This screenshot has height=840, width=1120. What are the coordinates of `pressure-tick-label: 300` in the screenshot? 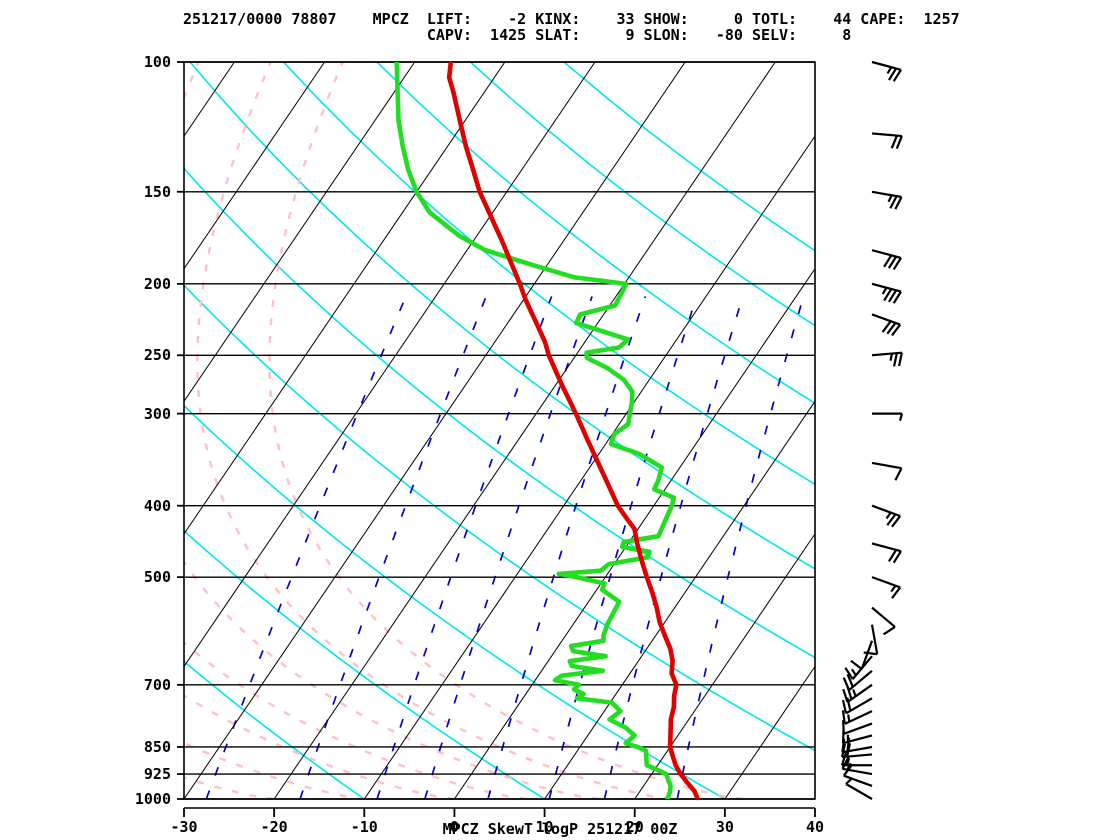 It's located at (157, 413).